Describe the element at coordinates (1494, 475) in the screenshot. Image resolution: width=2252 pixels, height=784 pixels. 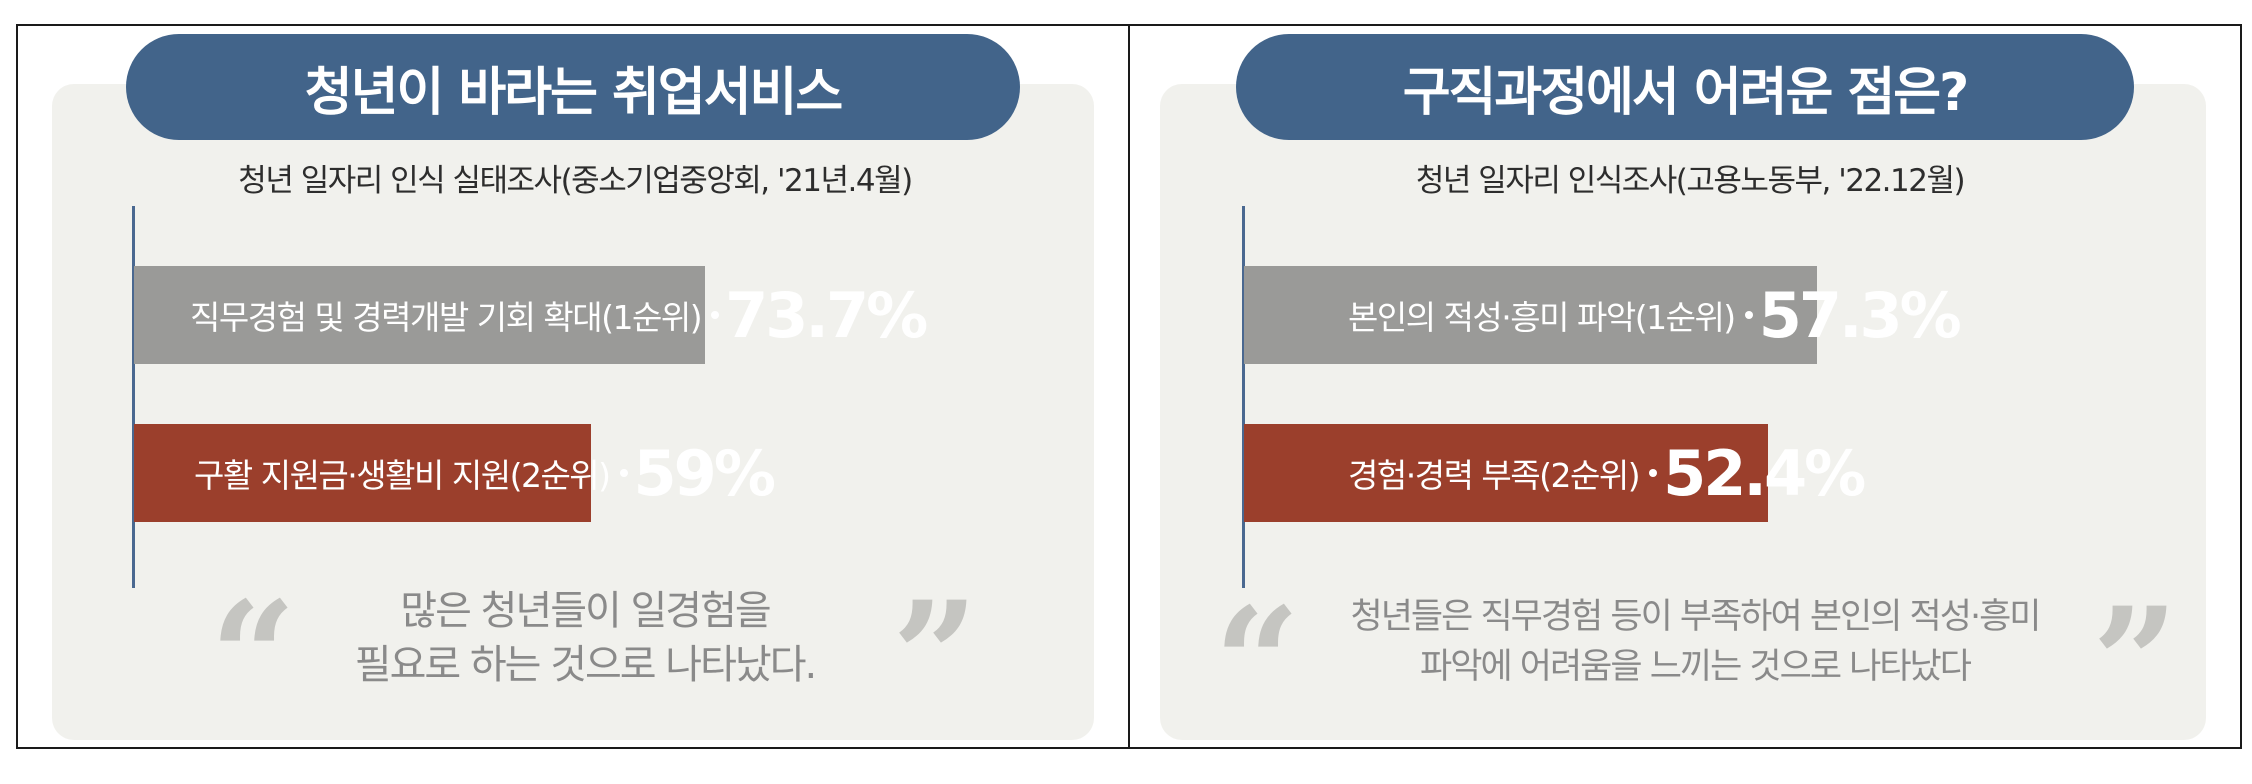
I see `bar-label: 경험·경력 부족(2순위)` at that location.